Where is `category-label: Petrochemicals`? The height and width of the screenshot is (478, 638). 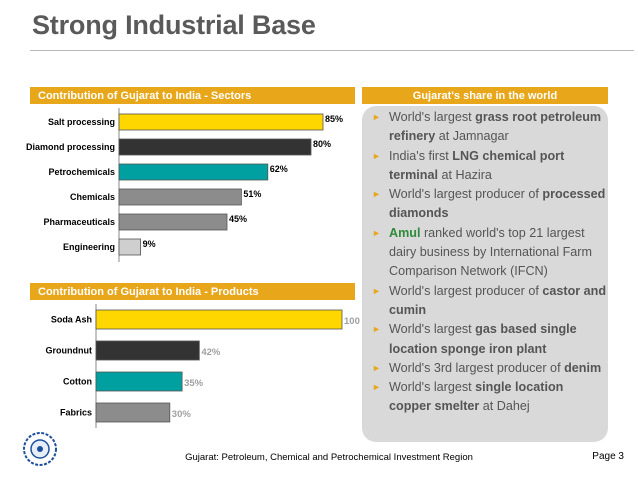
category-label: Petrochemicals is located at coordinates (81, 172).